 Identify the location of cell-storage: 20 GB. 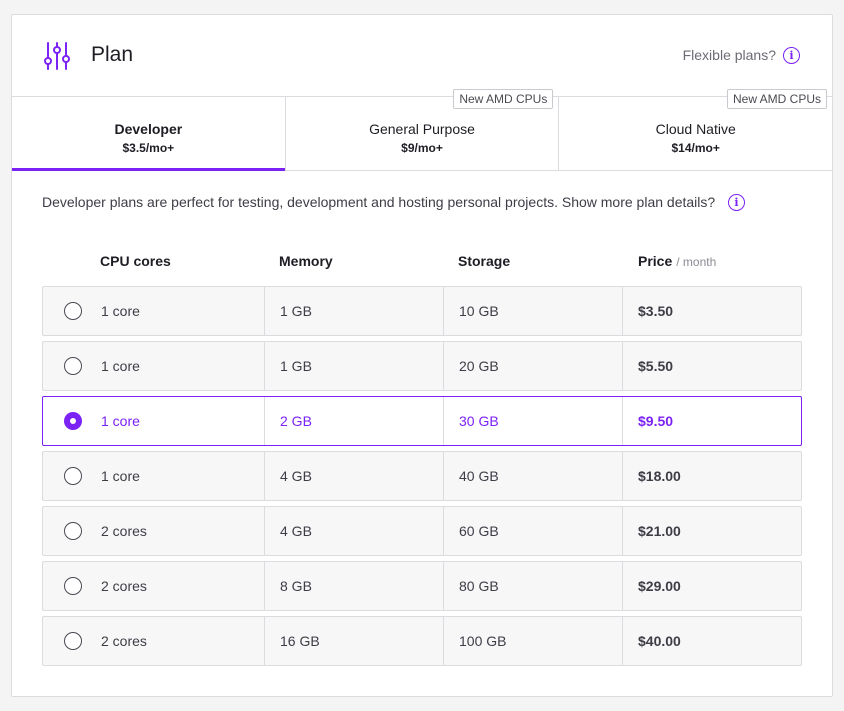
(479, 366).